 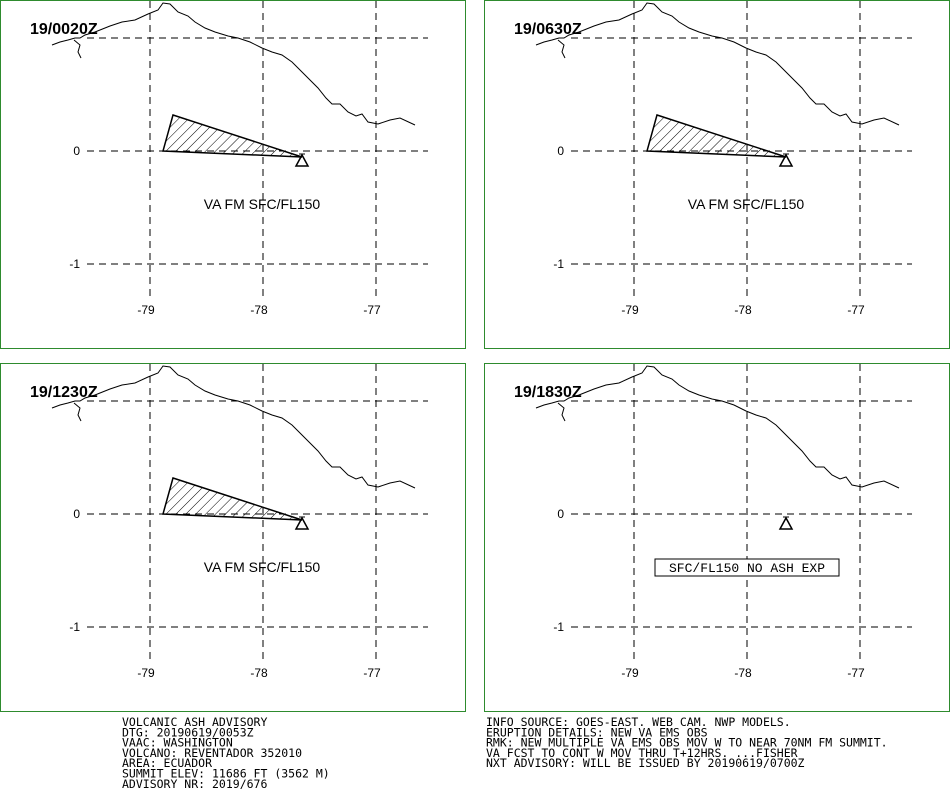 What do you see at coordinates (194, 784) in the screenshot?
I see `advisory-line: ADVISORY NR: 2019/676` at bounding box center [194, 784].